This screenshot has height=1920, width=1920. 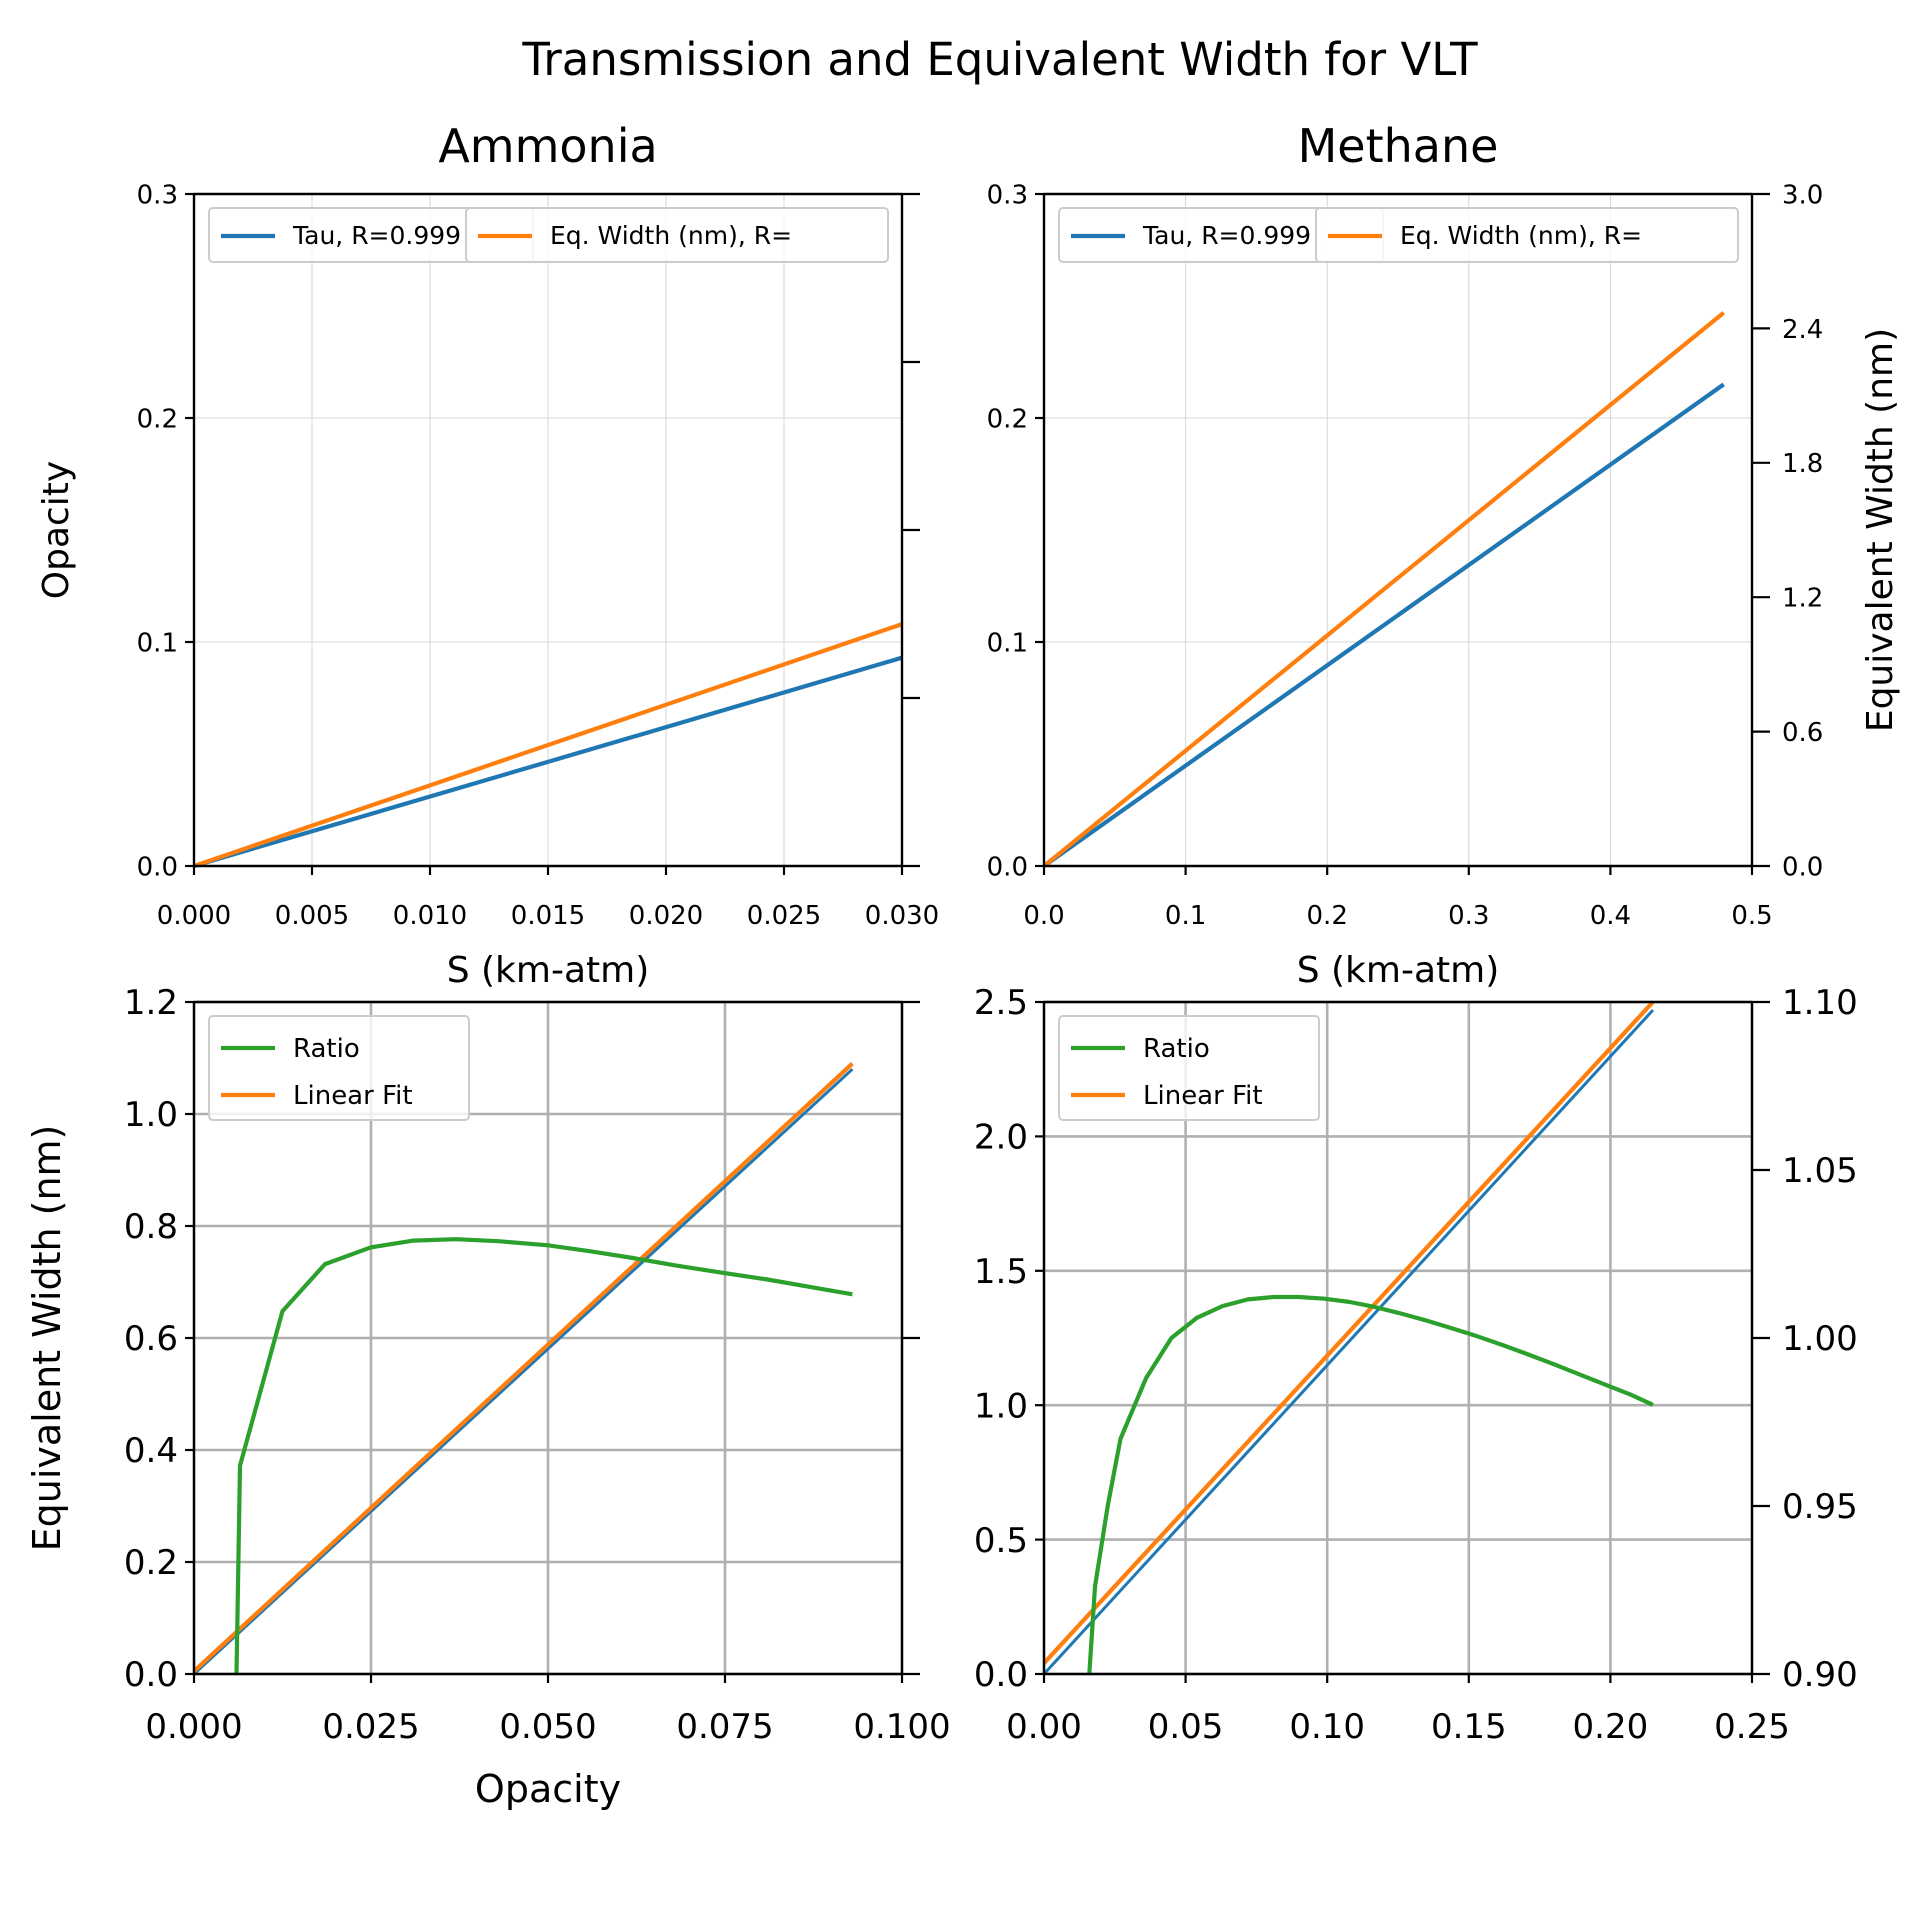 I want to click on x-tick-label: 0.20, so click(x=1611, y=1727).